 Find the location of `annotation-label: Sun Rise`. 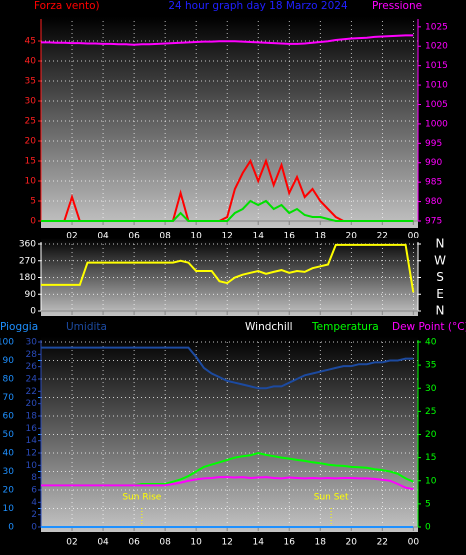

annotation-label: Sun Rise is located at coordinates (141, 498).